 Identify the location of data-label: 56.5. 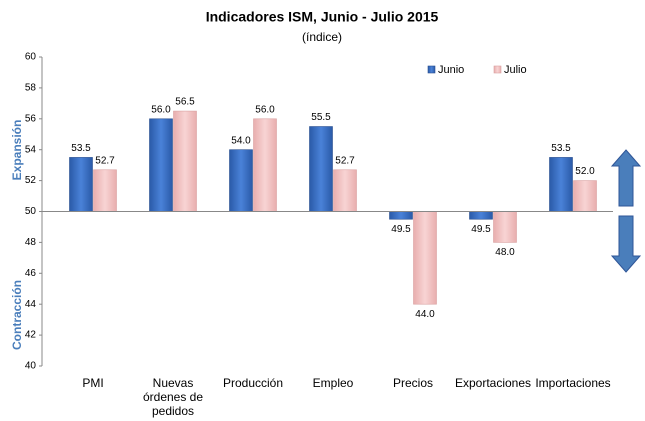
(185, 102).